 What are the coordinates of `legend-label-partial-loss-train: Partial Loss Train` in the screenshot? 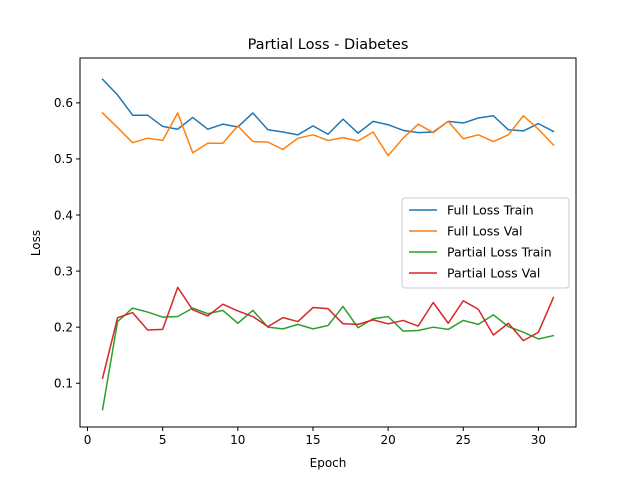 It's located at (499, 252).